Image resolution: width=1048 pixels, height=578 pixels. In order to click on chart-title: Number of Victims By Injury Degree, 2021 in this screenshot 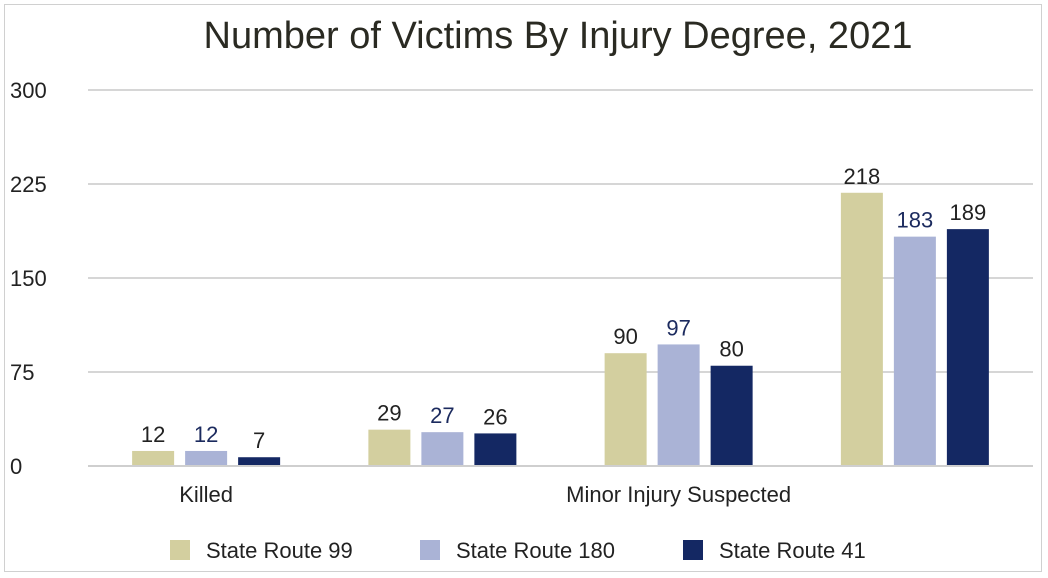, I will do `click(558, 36)`.